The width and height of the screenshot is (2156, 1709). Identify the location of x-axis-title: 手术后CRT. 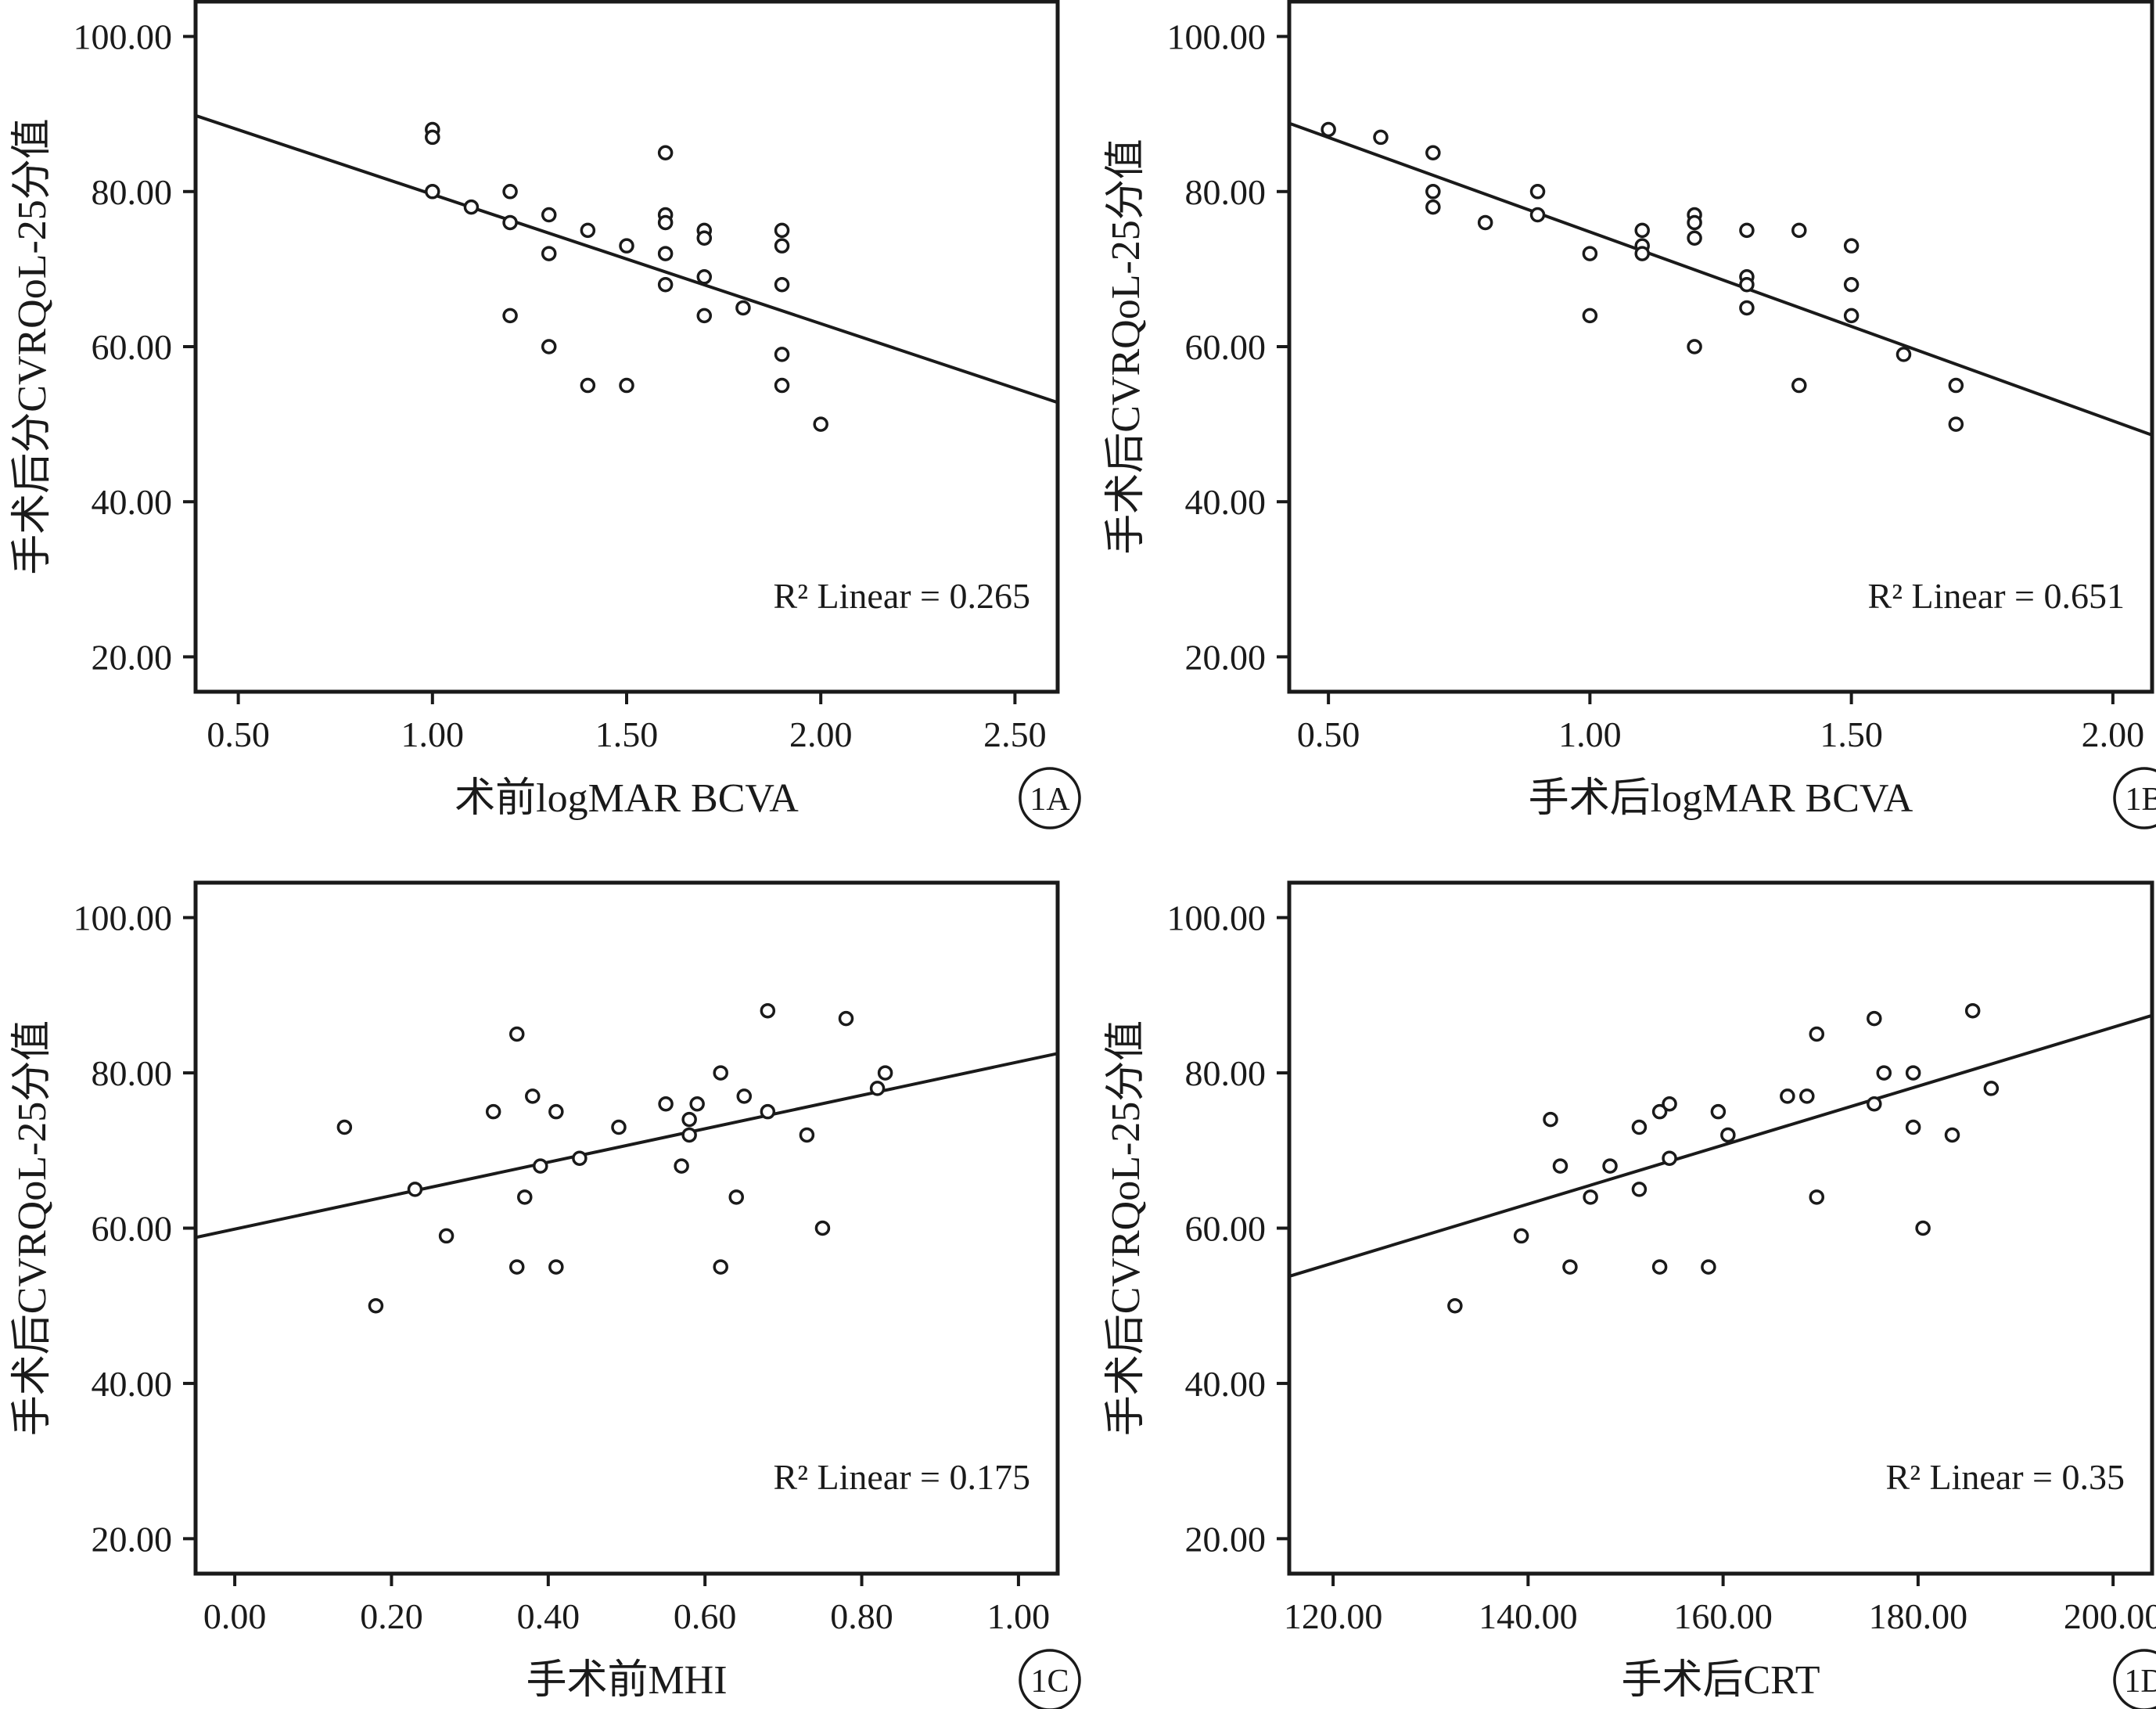
(1720, 1681).